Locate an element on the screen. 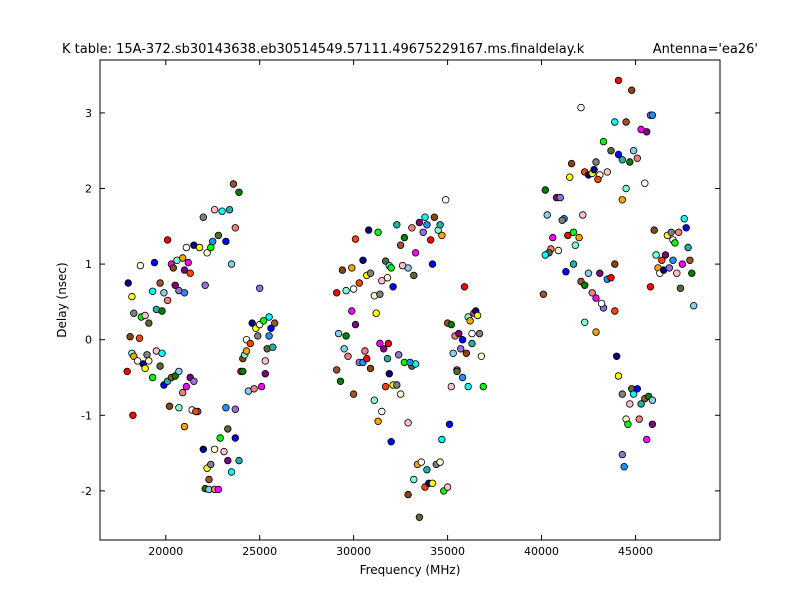  y-tick-label: 1 is located at coordinates (88, 264).